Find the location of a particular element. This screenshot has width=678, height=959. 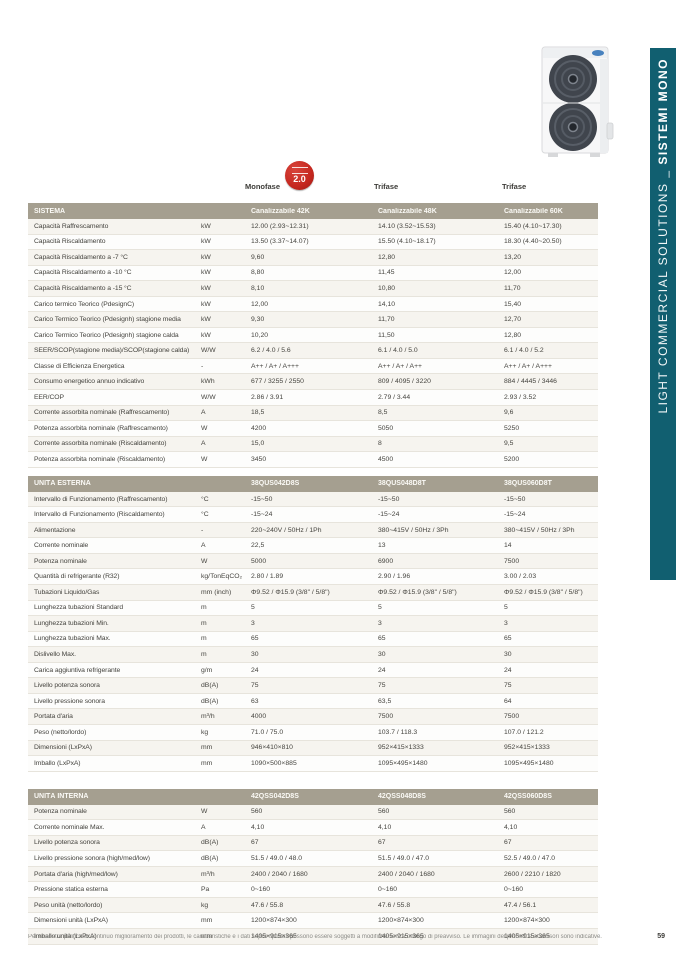

spec-value-0: 15,0 is located at coordinates (258, 444).